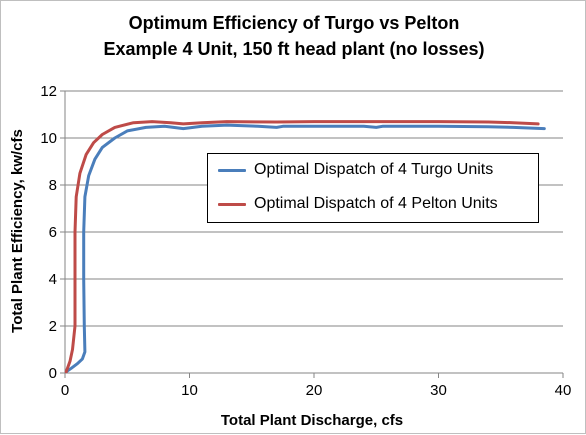  I want to click on legend-swatch-pelton, so click(232, 204).